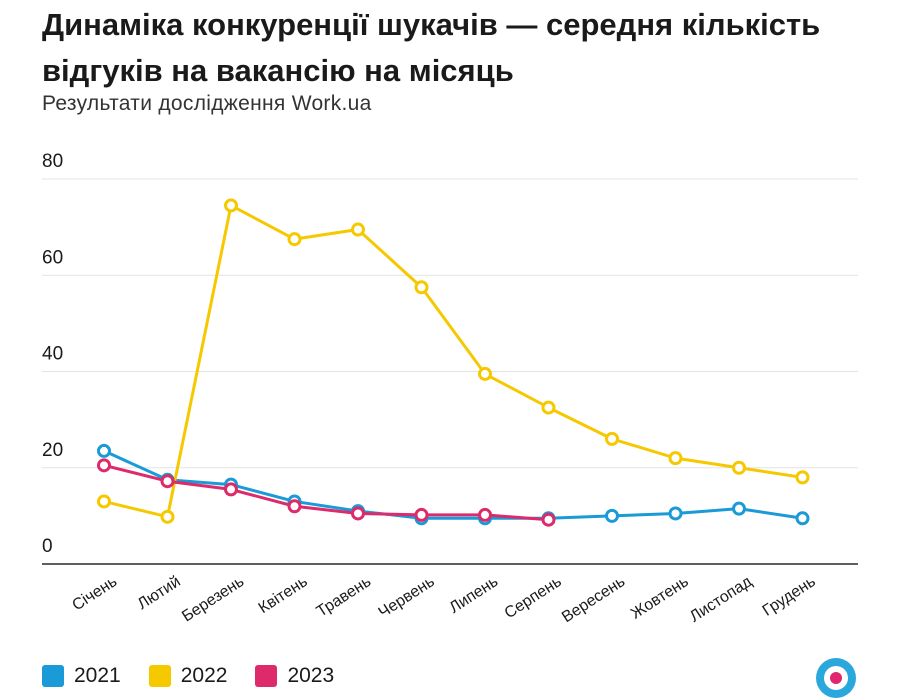 The height and width of the screenshot is (700, 900). What do you see at coordinates (721, 599) in the screenshot?
I see `x-tick-label-11: Листопад` at bounding box center [721, 599].